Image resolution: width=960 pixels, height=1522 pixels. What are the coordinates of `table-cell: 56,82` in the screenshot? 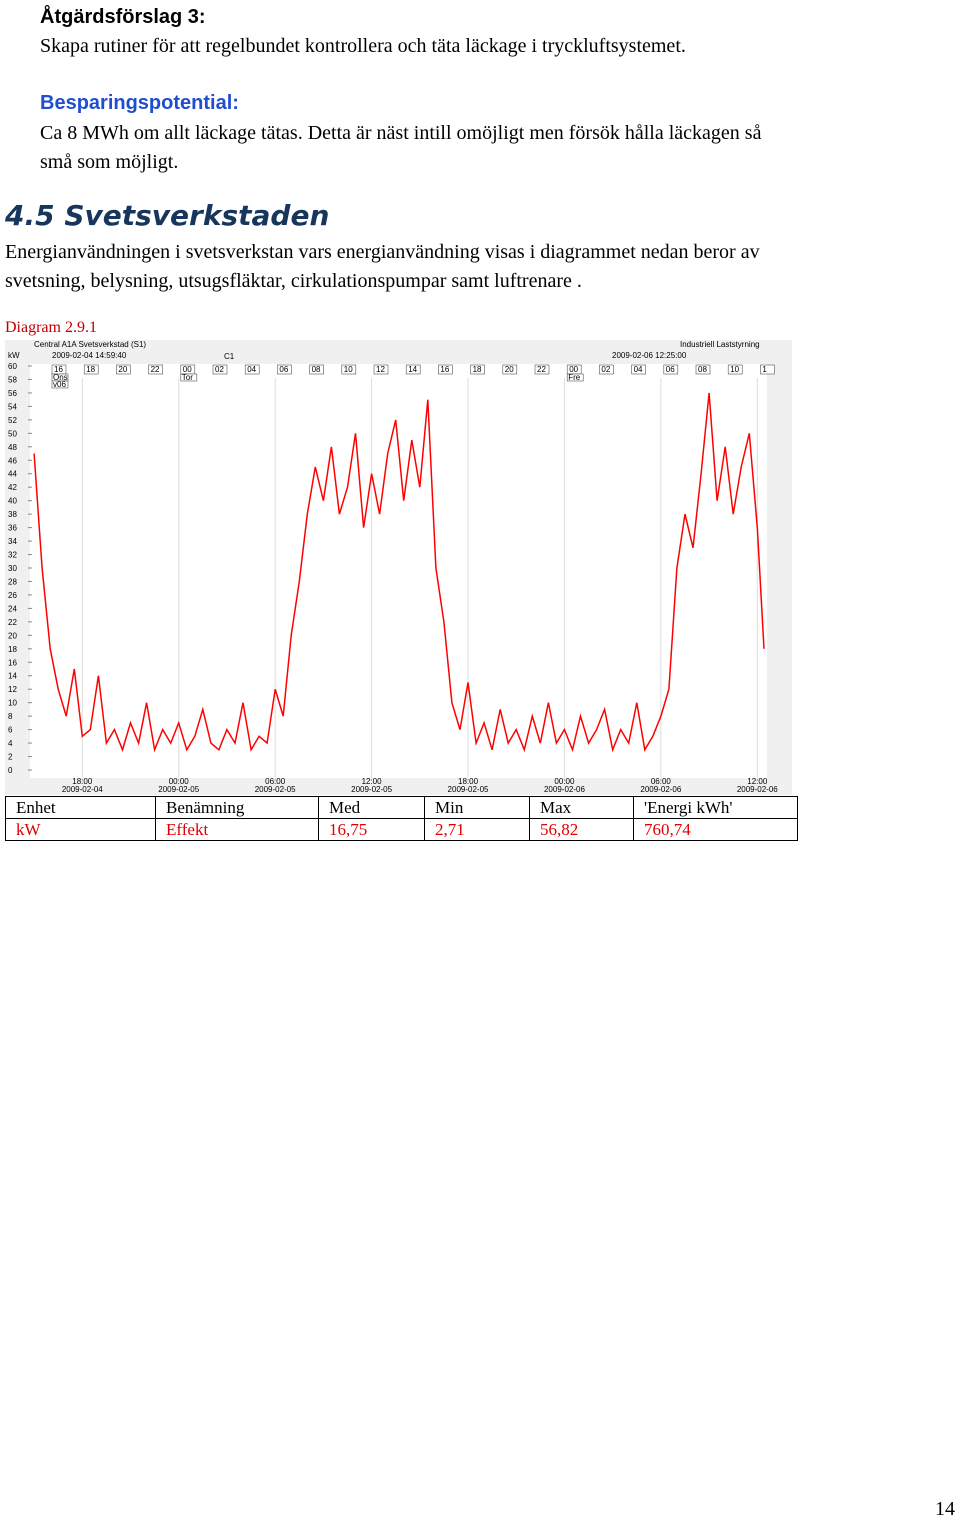 It's located at (581, 829).